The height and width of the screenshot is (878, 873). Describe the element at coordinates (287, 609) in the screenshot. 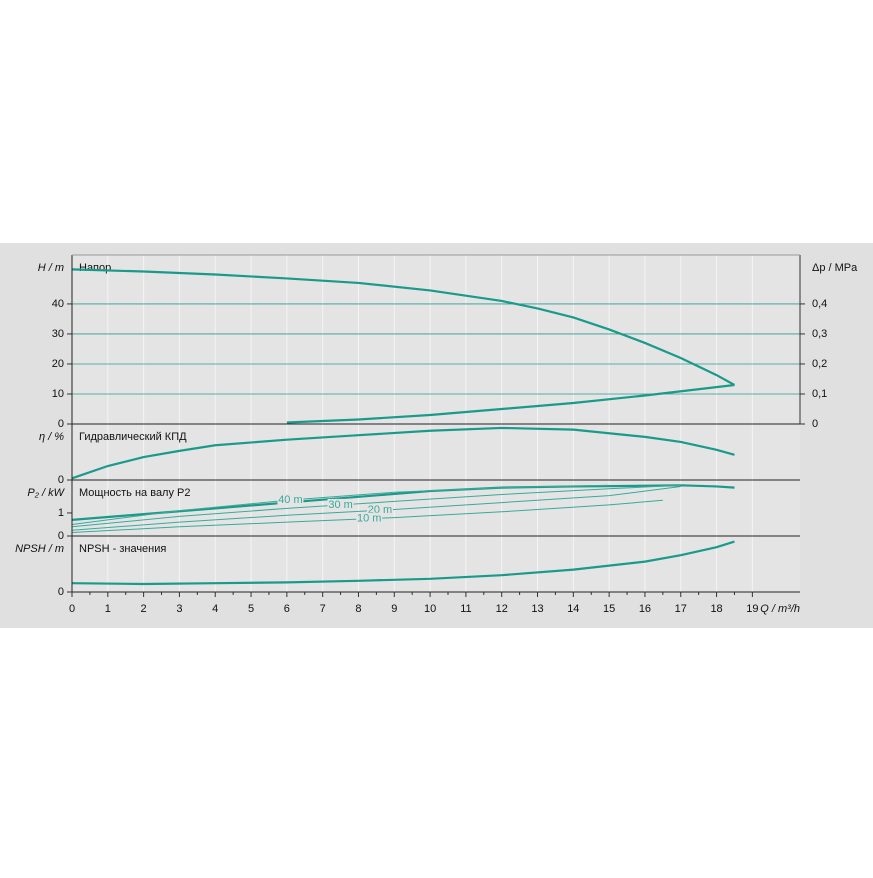

I see `x-tick-label: 6` at that location.